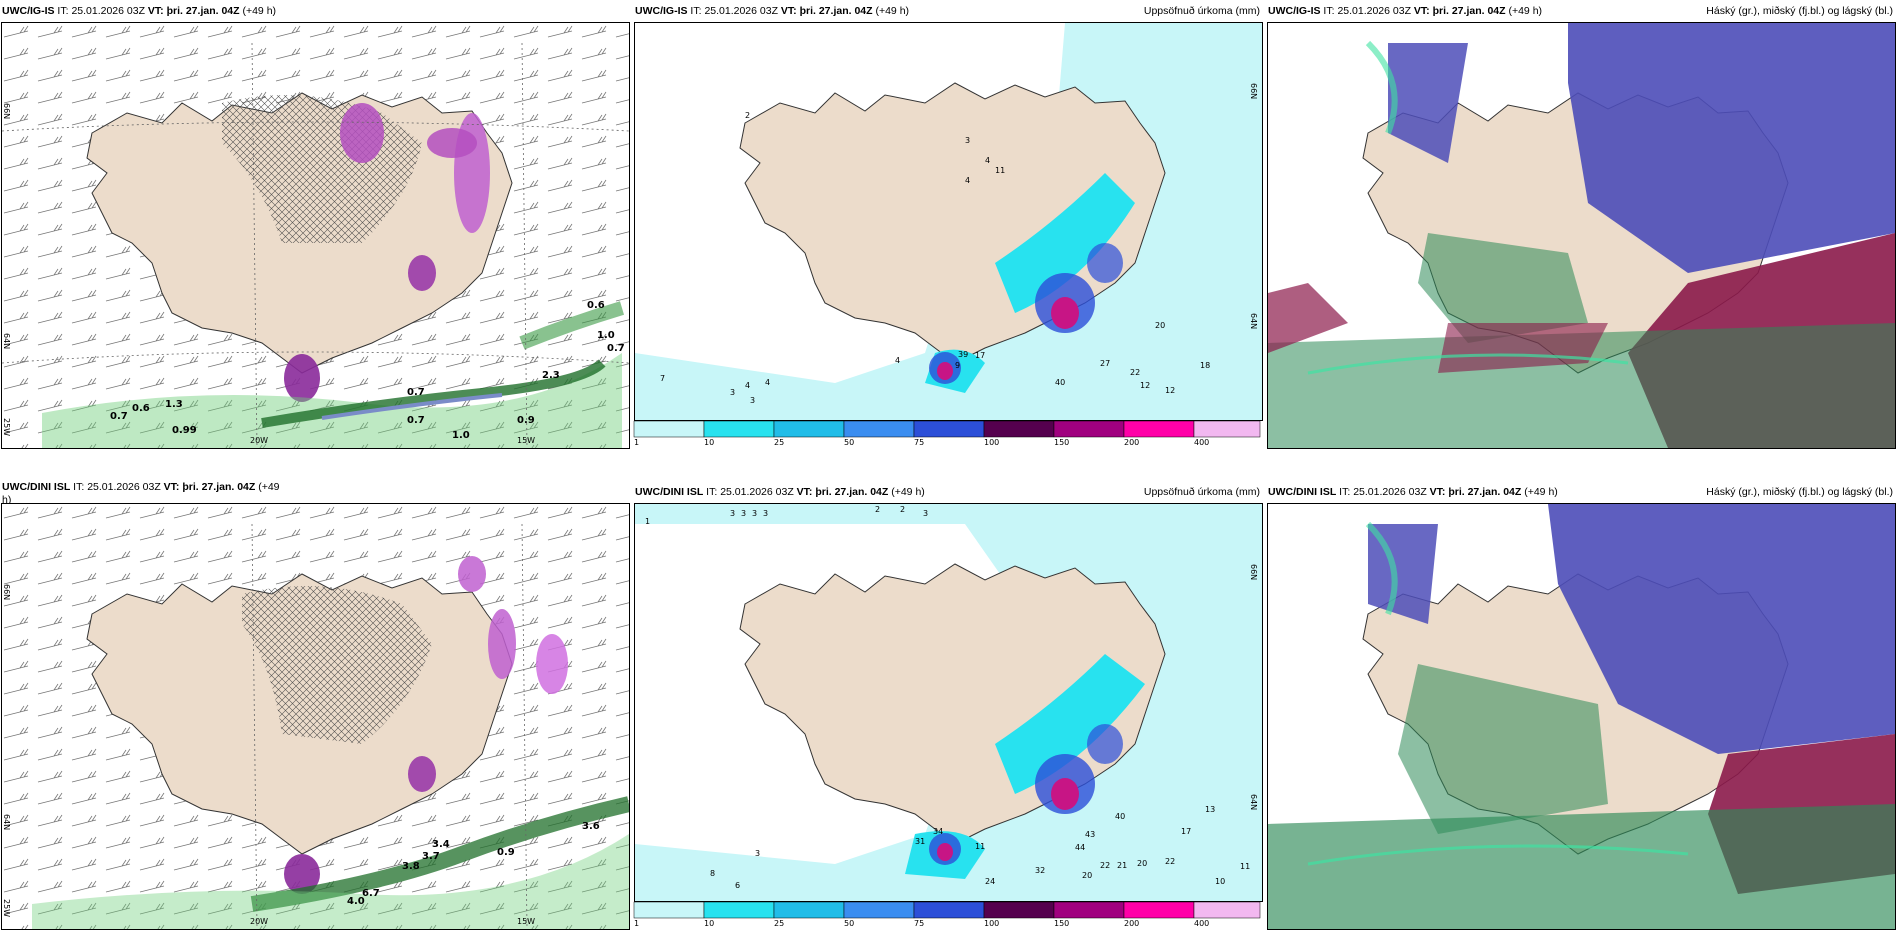 The height and width of the screenshot is (950, 1900). What do you see at coordinates (184, 430) in the screenshot?
I see `value-label: 0.99` at bounding box center [184, 430].